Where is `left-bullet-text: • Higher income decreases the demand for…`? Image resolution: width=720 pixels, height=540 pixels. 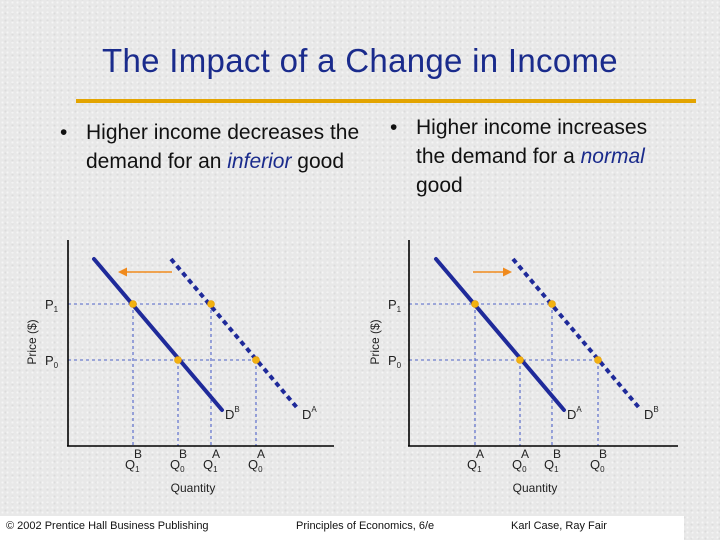
left-bullet-text: • Higher income decreases the demand for… is located at coordinates (210, 147).